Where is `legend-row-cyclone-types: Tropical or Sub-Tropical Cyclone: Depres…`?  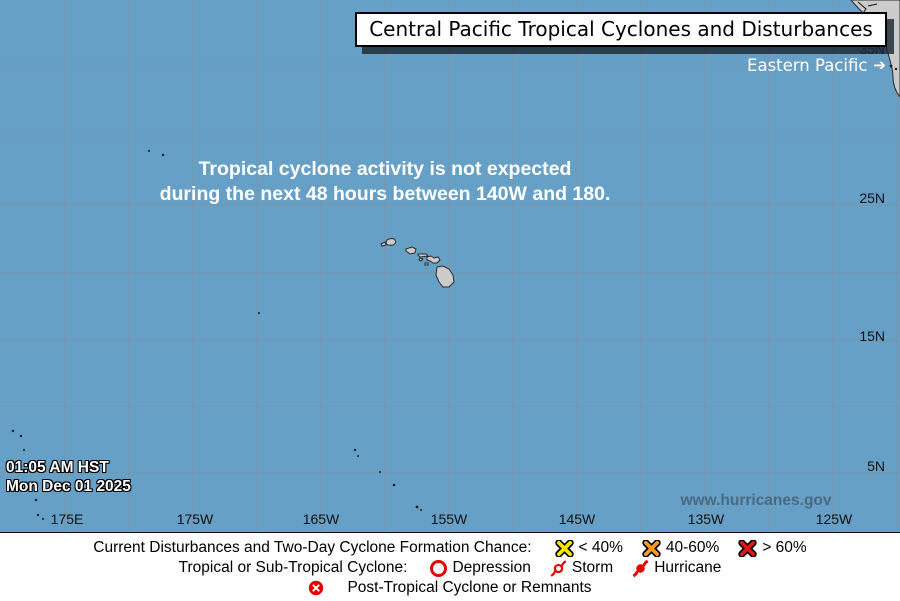 legend-row-cyclone-types: Tropical or Sub-Tropical Cyclone: Depres… is located at coordinates (450, 568).